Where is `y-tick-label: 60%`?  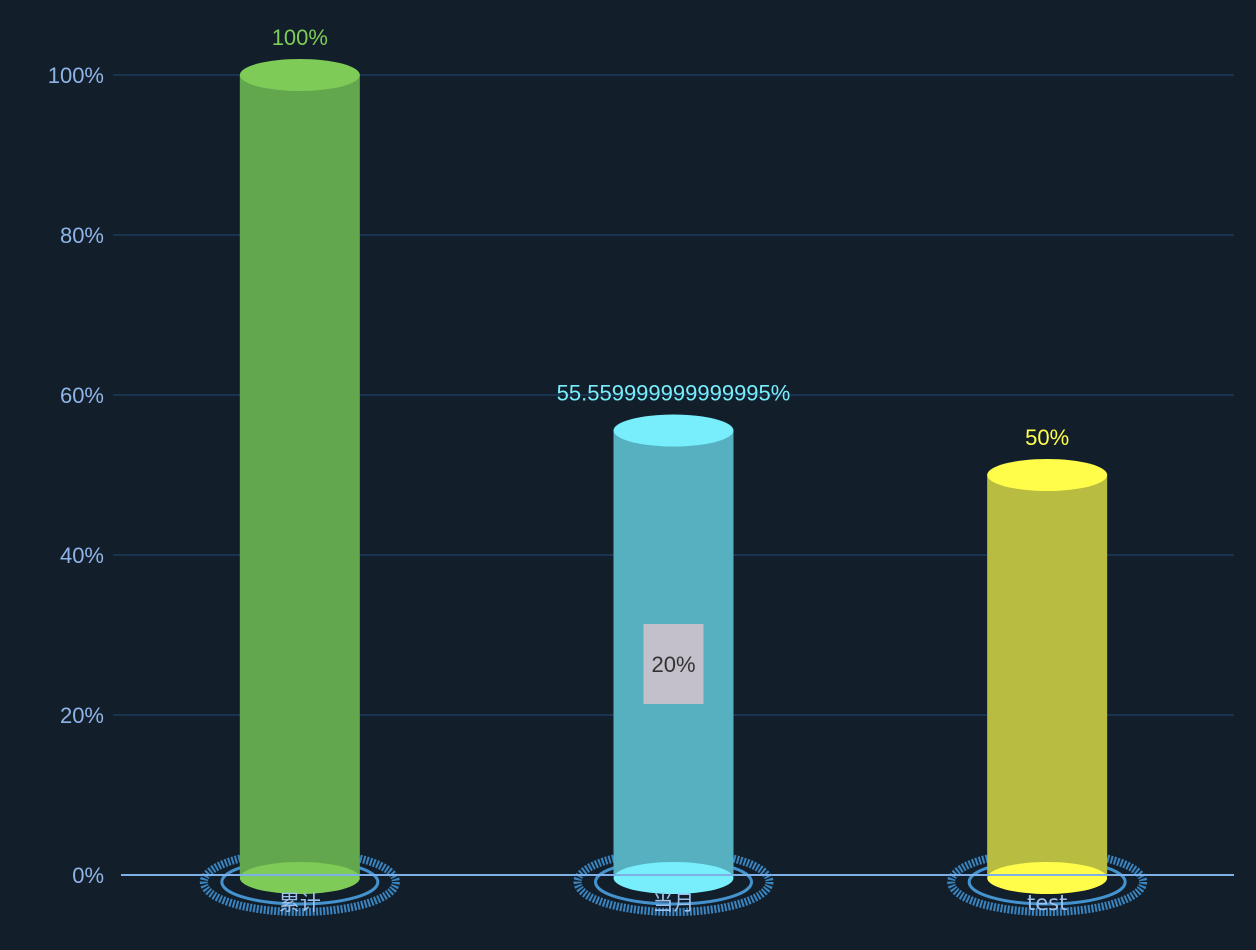
y-tick-label: 60% is located at coordinates (82, 395).